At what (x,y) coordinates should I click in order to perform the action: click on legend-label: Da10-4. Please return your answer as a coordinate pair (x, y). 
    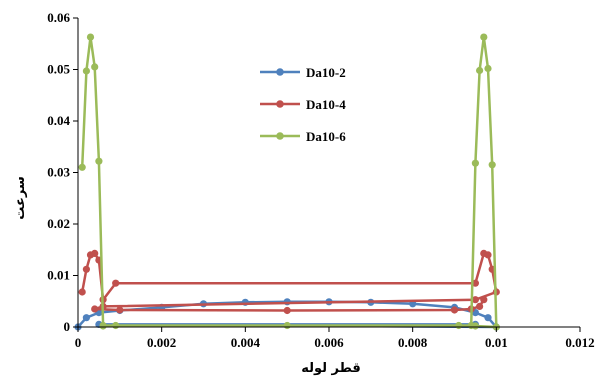
    Looking at the image, I should click on (326, 104).